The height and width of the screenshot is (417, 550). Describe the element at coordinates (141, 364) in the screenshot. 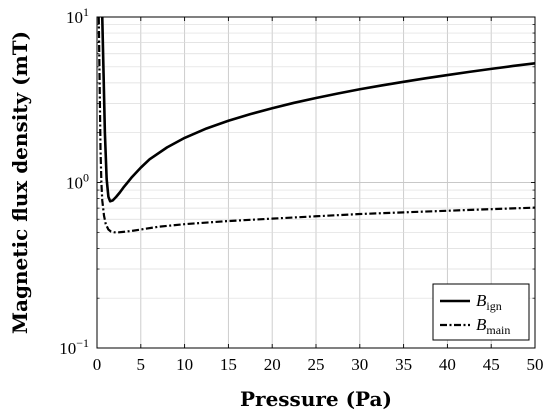

I see `x-tick-label: 5` at that location.